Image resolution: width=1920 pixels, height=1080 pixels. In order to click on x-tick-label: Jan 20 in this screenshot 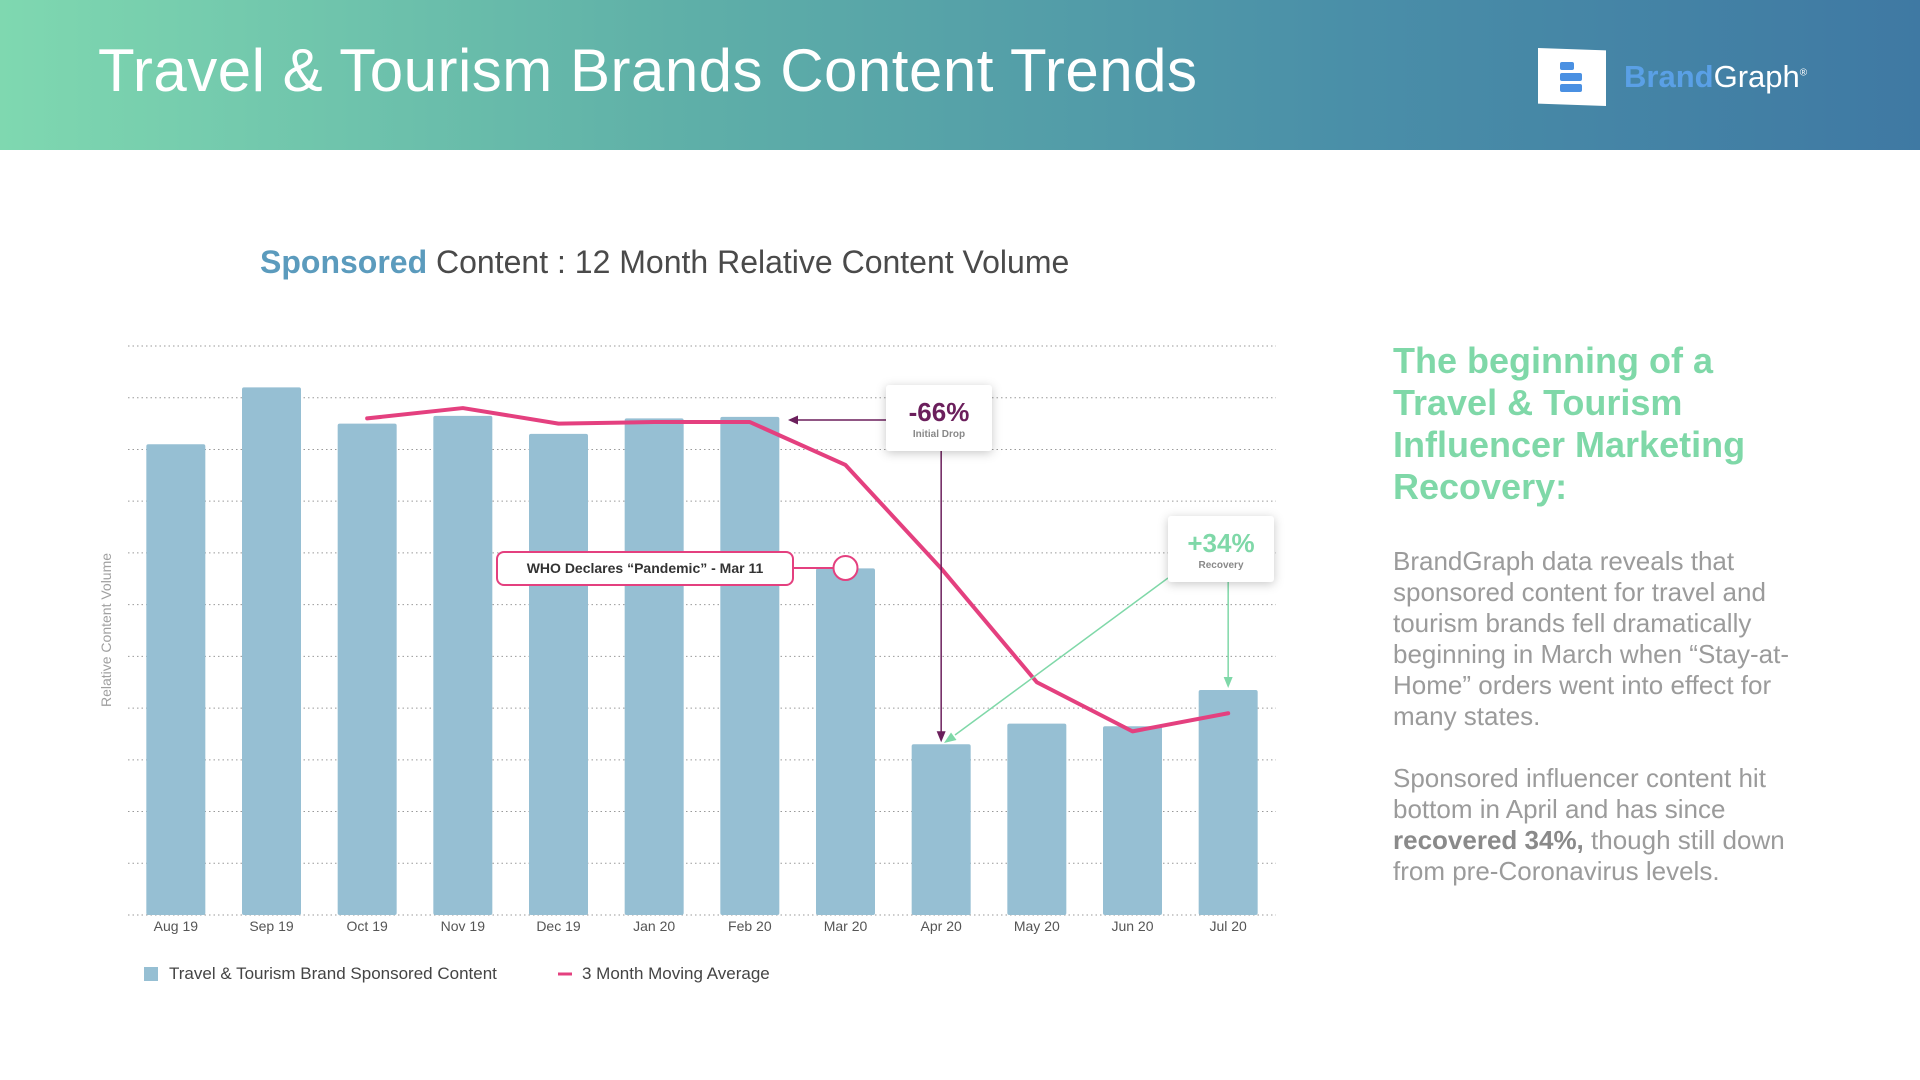, I will do `click(654, 926)`.